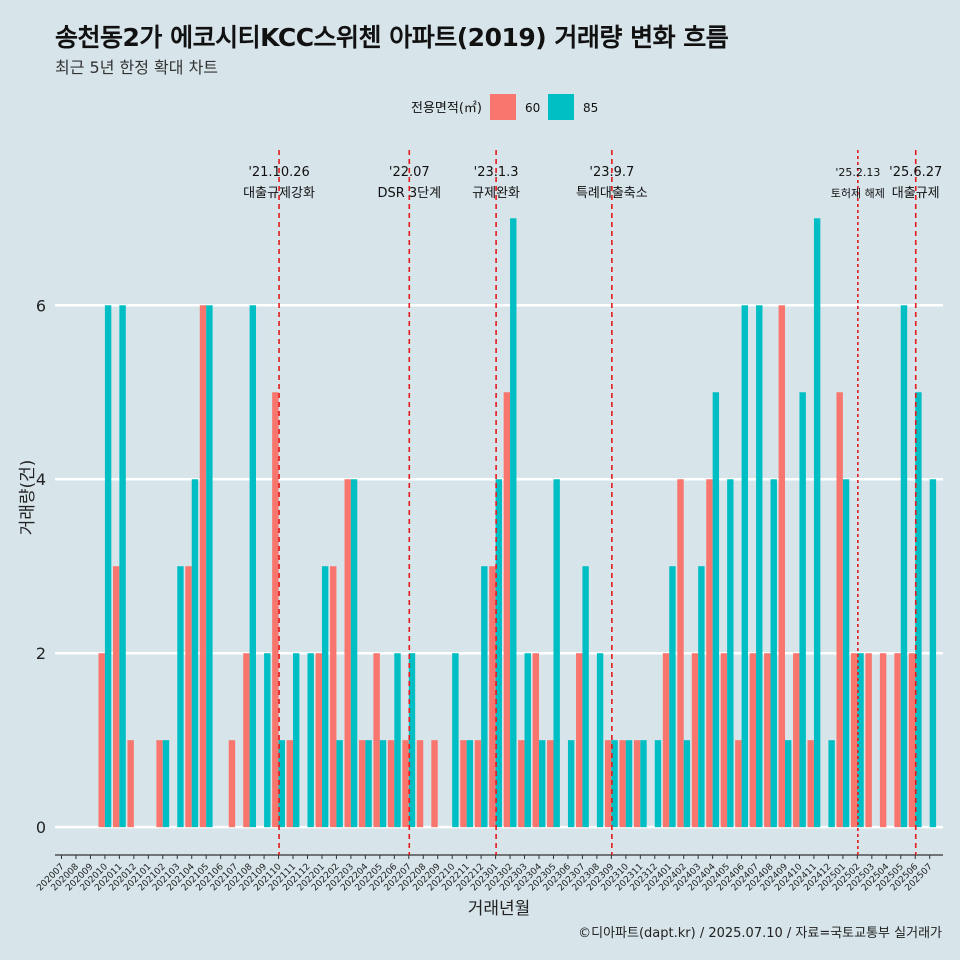 This screenshot has width=960, height=960. Describe the element at coordinates (409, 172) in the screenshot. I see `event-date: '22.07` at that location.